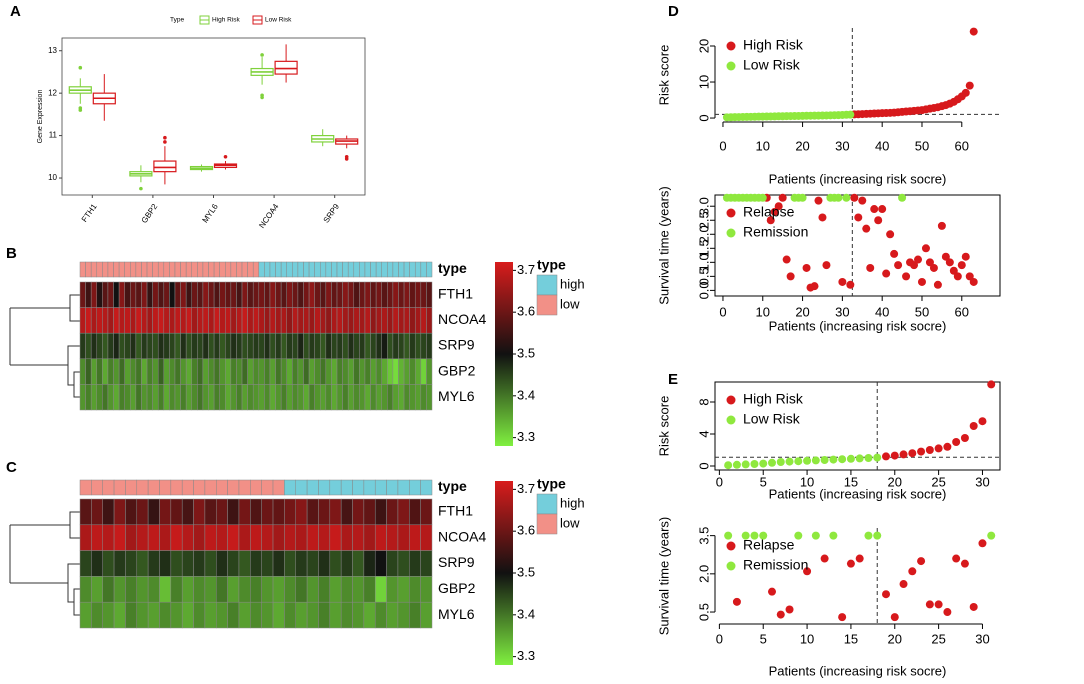  What do you see at coordinates (44, 563) in the screenshot?
I see `row-dendrogram` at bounding box center [44, 563].